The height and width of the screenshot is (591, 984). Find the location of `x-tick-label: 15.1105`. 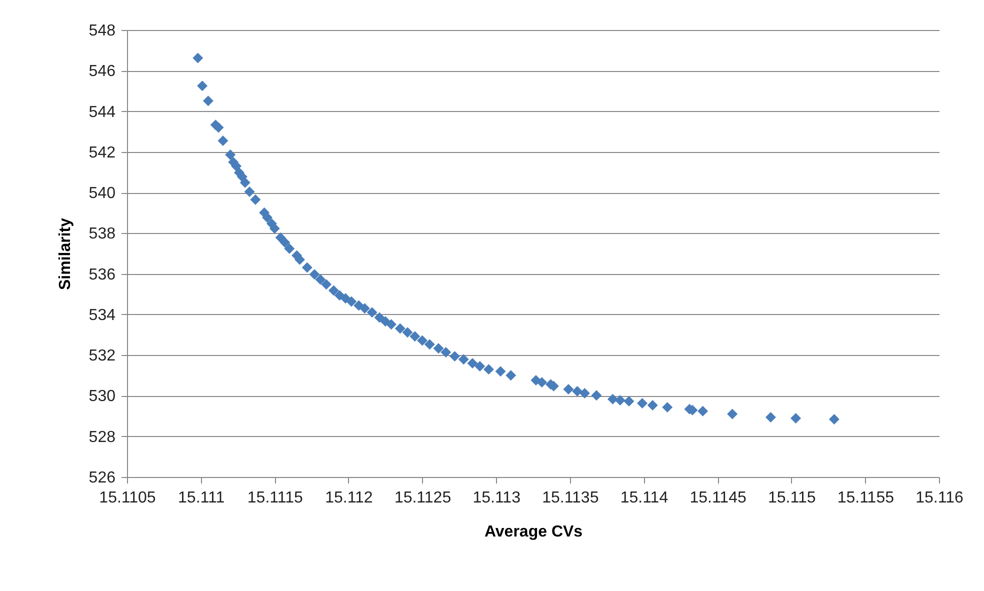

x-tick-label: 15.1105 is located at coordinates (127, 498).